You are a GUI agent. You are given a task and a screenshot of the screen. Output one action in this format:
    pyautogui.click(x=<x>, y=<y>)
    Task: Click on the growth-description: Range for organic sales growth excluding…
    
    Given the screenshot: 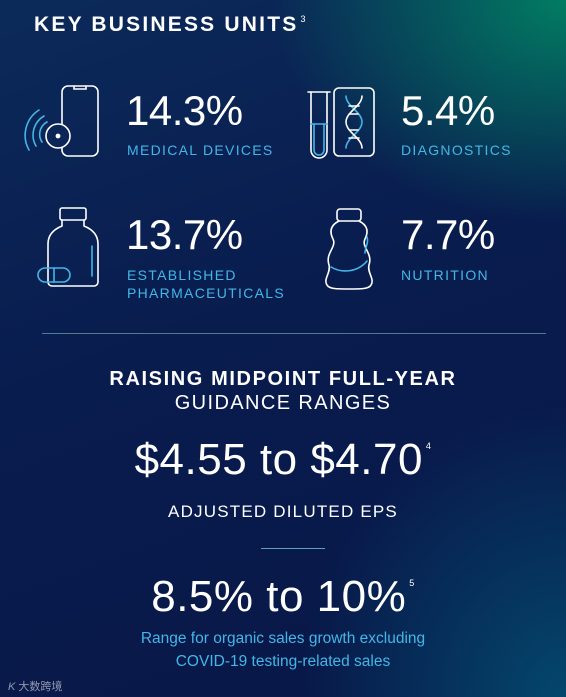 What is the action you would take?
    pyautogui.click(x=283, y=650)
    